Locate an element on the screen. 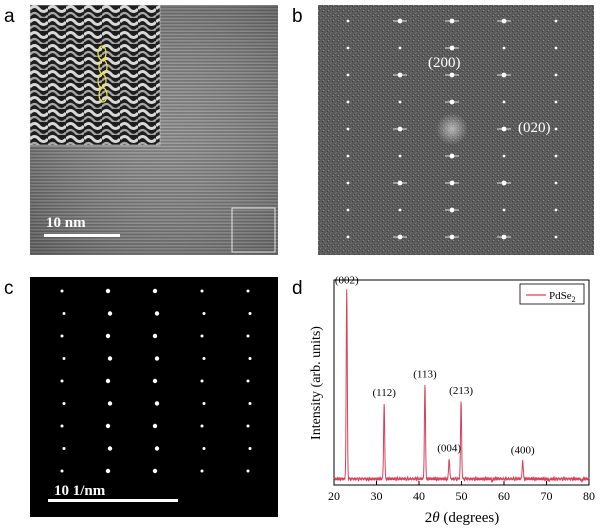 This screenshot has height=532, width=600. legend-box is located at coordinates (552, 294).